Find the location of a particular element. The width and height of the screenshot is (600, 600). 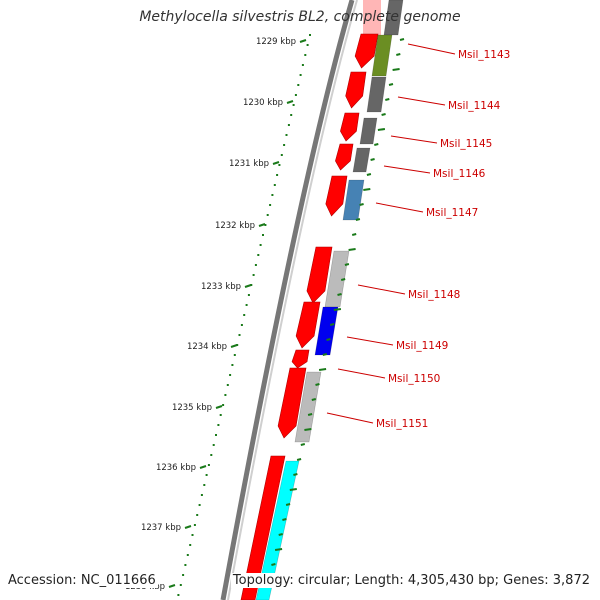

kbp-label: 1232 kbp is located at coordinates (235, 226).